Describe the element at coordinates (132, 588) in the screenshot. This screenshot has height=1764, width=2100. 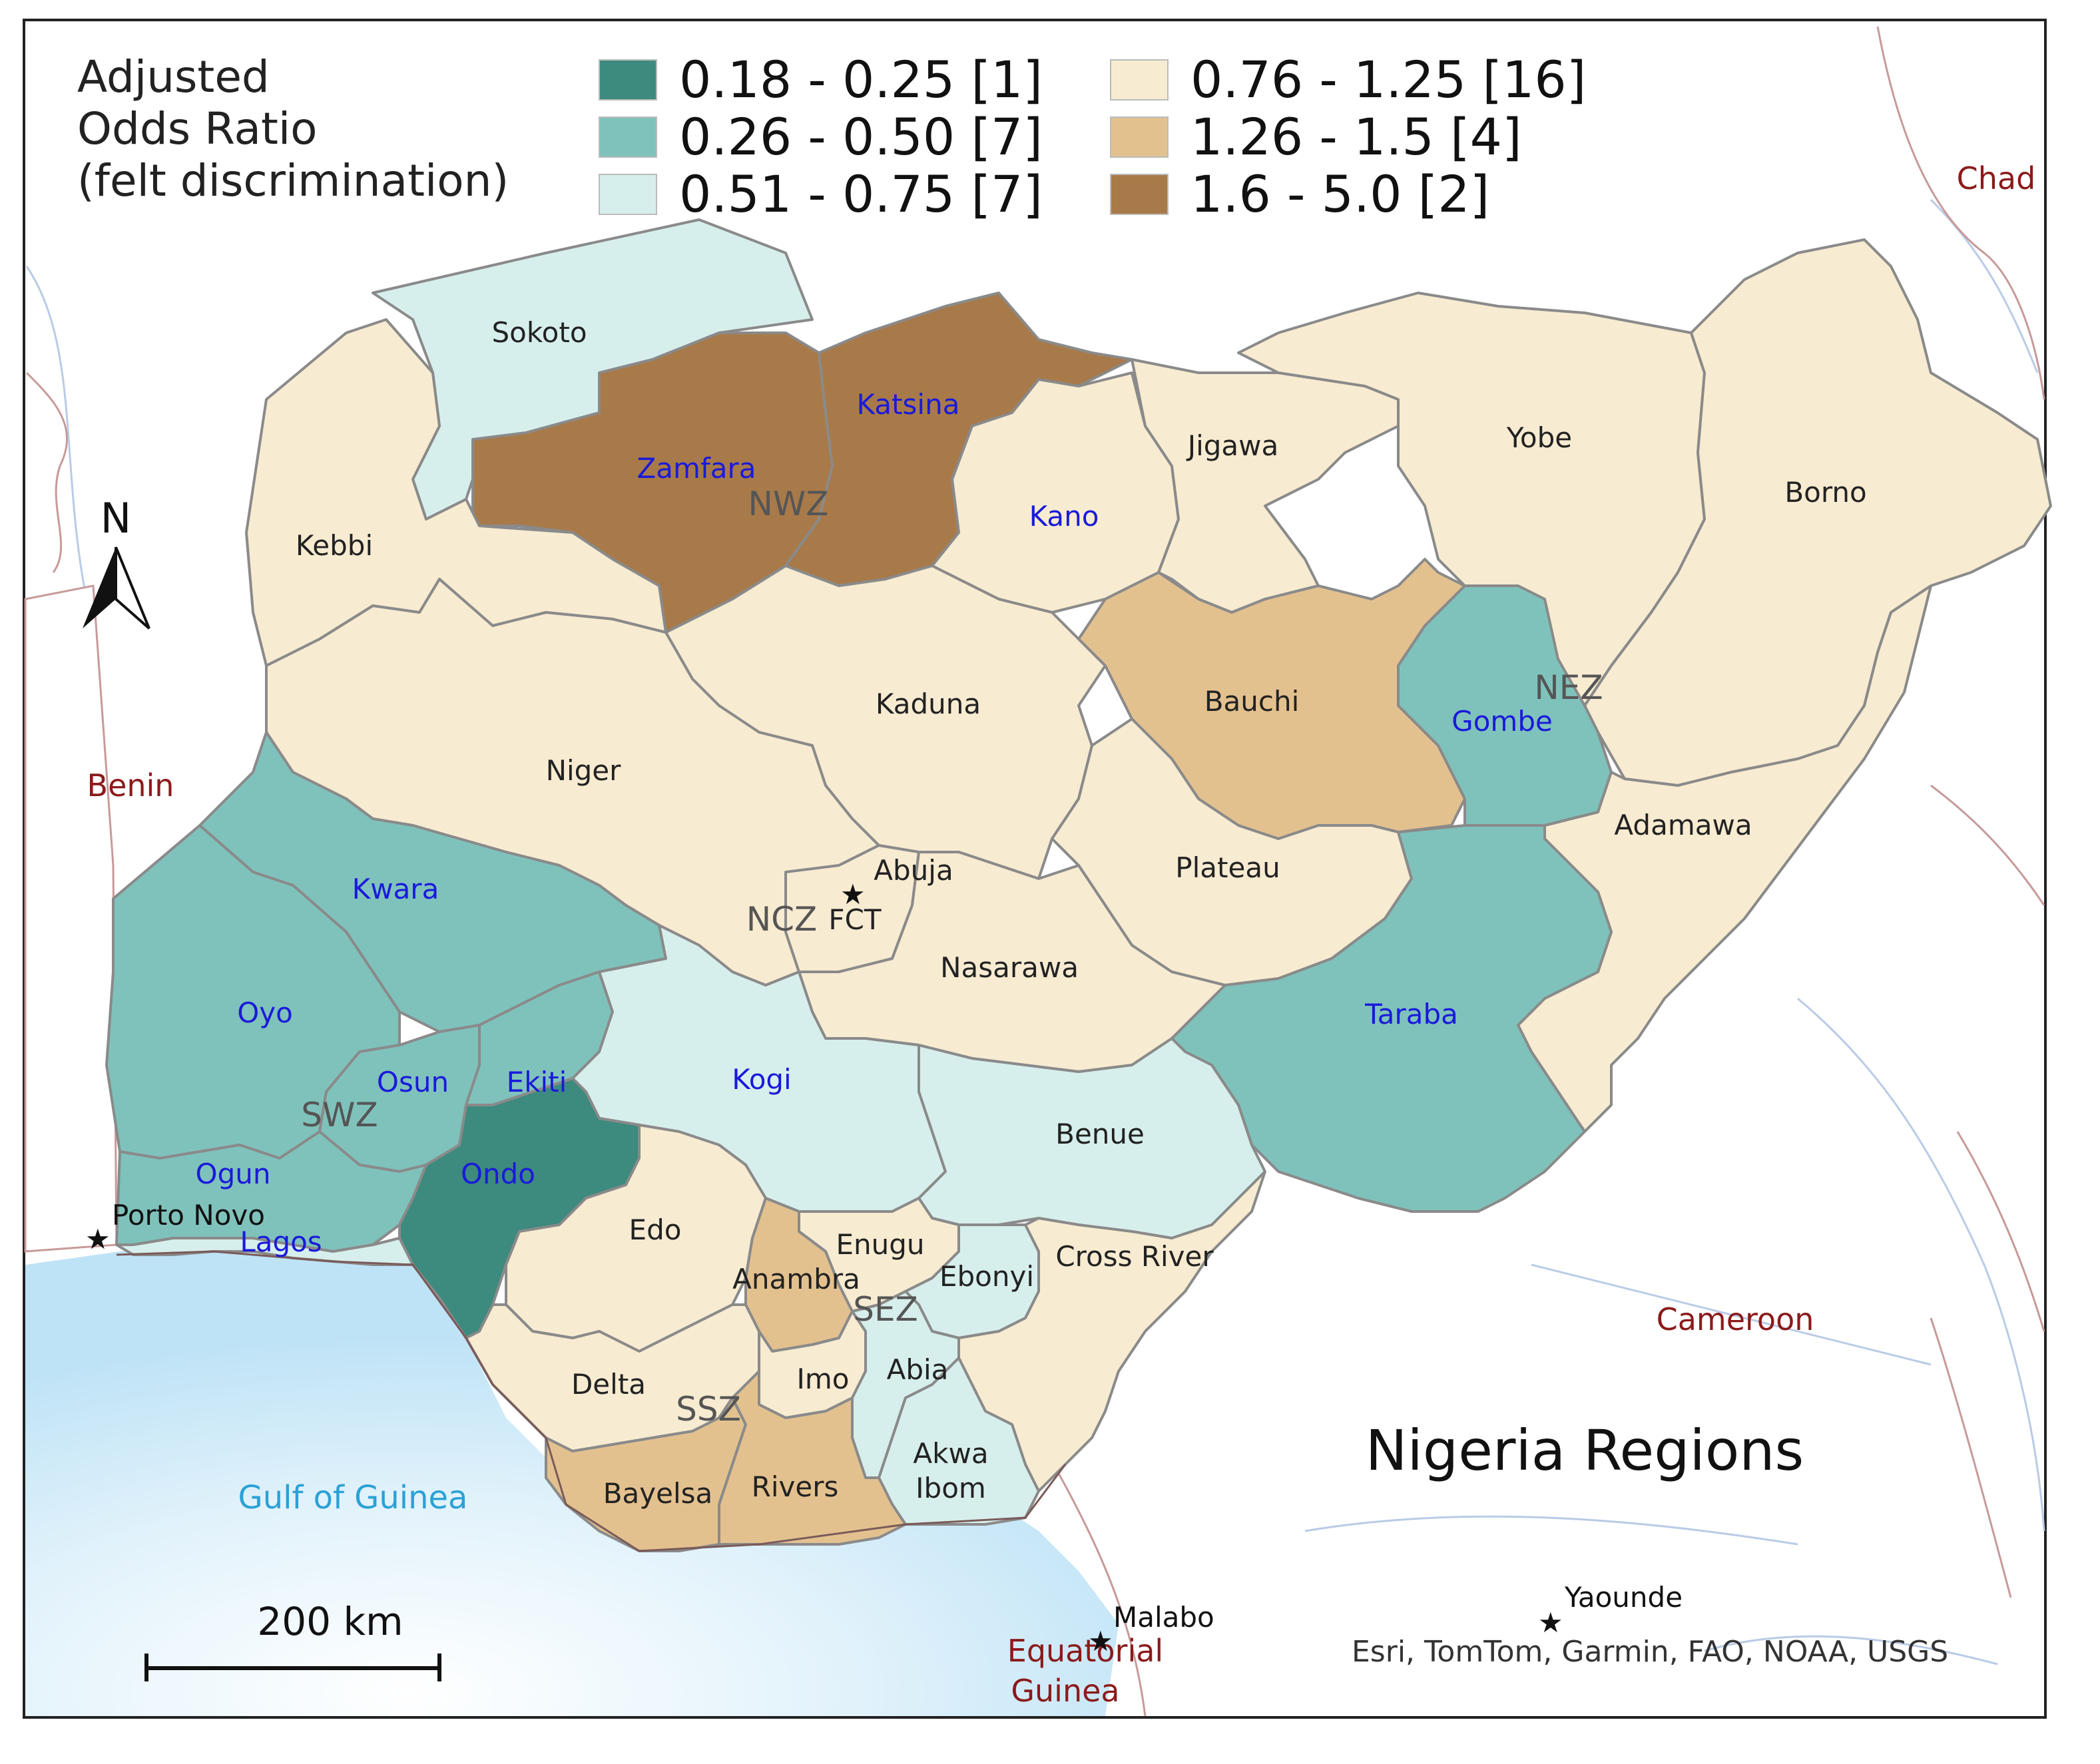
I see `north-arrow-icon-right` at that location.